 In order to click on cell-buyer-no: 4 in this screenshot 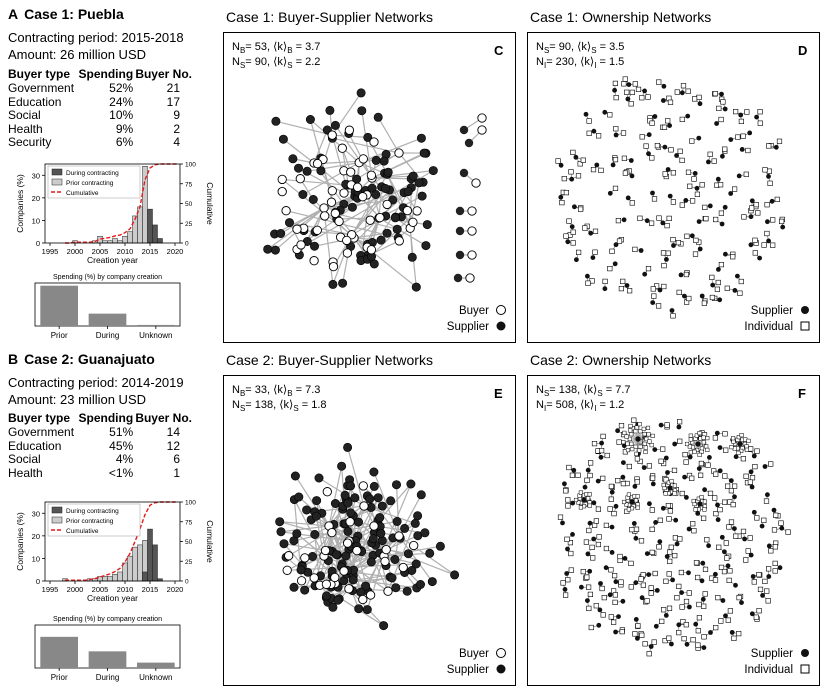, I will do `click(176, 142)`.